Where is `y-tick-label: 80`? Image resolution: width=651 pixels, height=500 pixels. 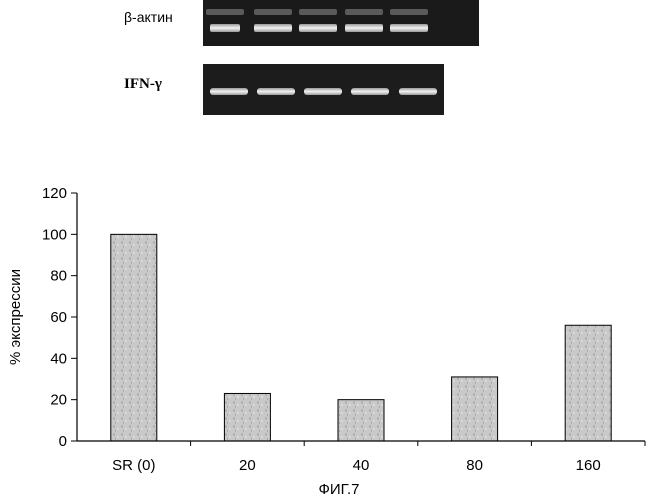 y-tick-label: 80 is located at coordinates (58, 276).